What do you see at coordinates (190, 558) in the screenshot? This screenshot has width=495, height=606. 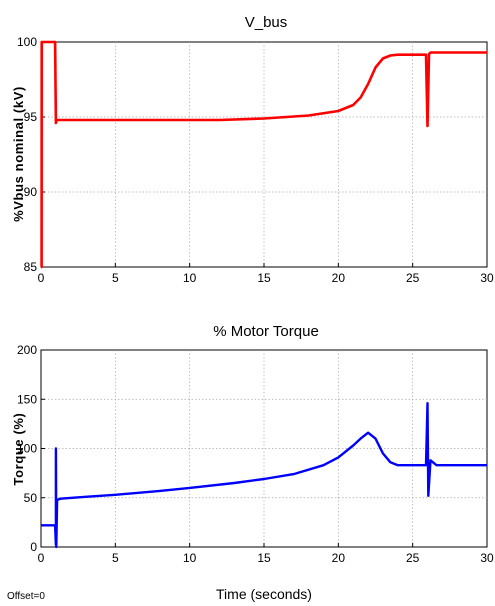 I see `torque-x-tick-label: 10` at bounding box center [190, 558].